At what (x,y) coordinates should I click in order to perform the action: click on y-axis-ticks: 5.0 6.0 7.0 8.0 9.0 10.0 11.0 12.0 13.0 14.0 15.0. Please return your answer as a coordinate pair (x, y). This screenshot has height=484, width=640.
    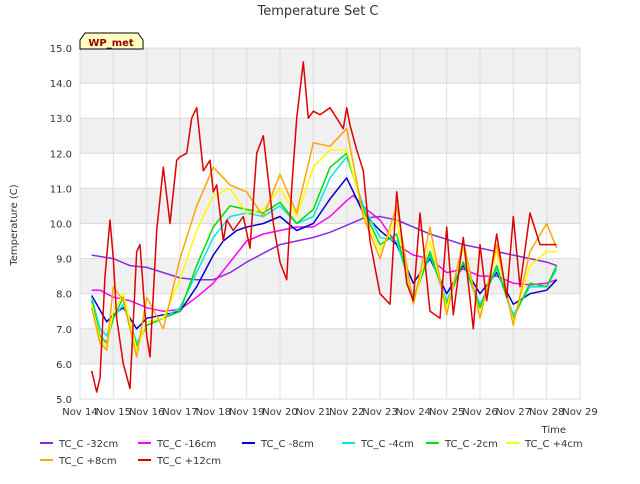
    Looking at the image, I should click on (61, 225).